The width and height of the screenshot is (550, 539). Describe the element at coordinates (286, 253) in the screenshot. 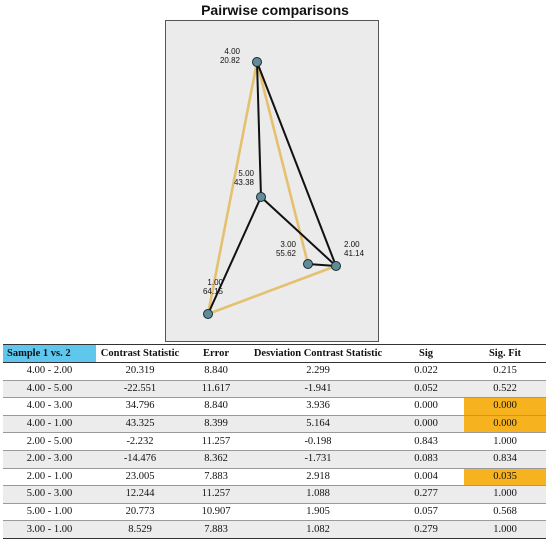

I see `node-value-3-00: 55.62` at that location.